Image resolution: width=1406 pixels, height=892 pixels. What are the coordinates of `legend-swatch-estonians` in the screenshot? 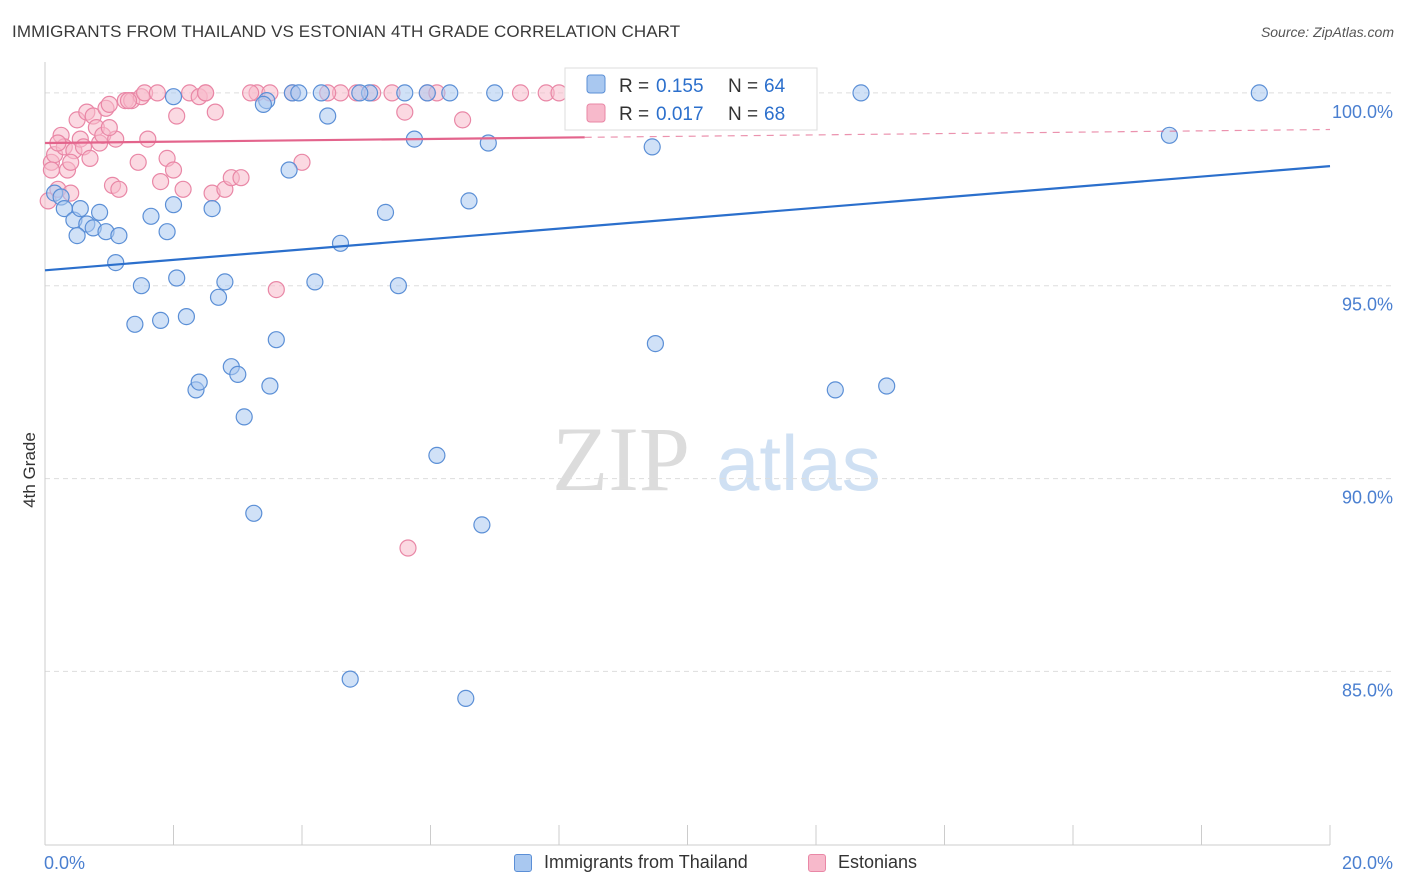 It's located at (817, 862).